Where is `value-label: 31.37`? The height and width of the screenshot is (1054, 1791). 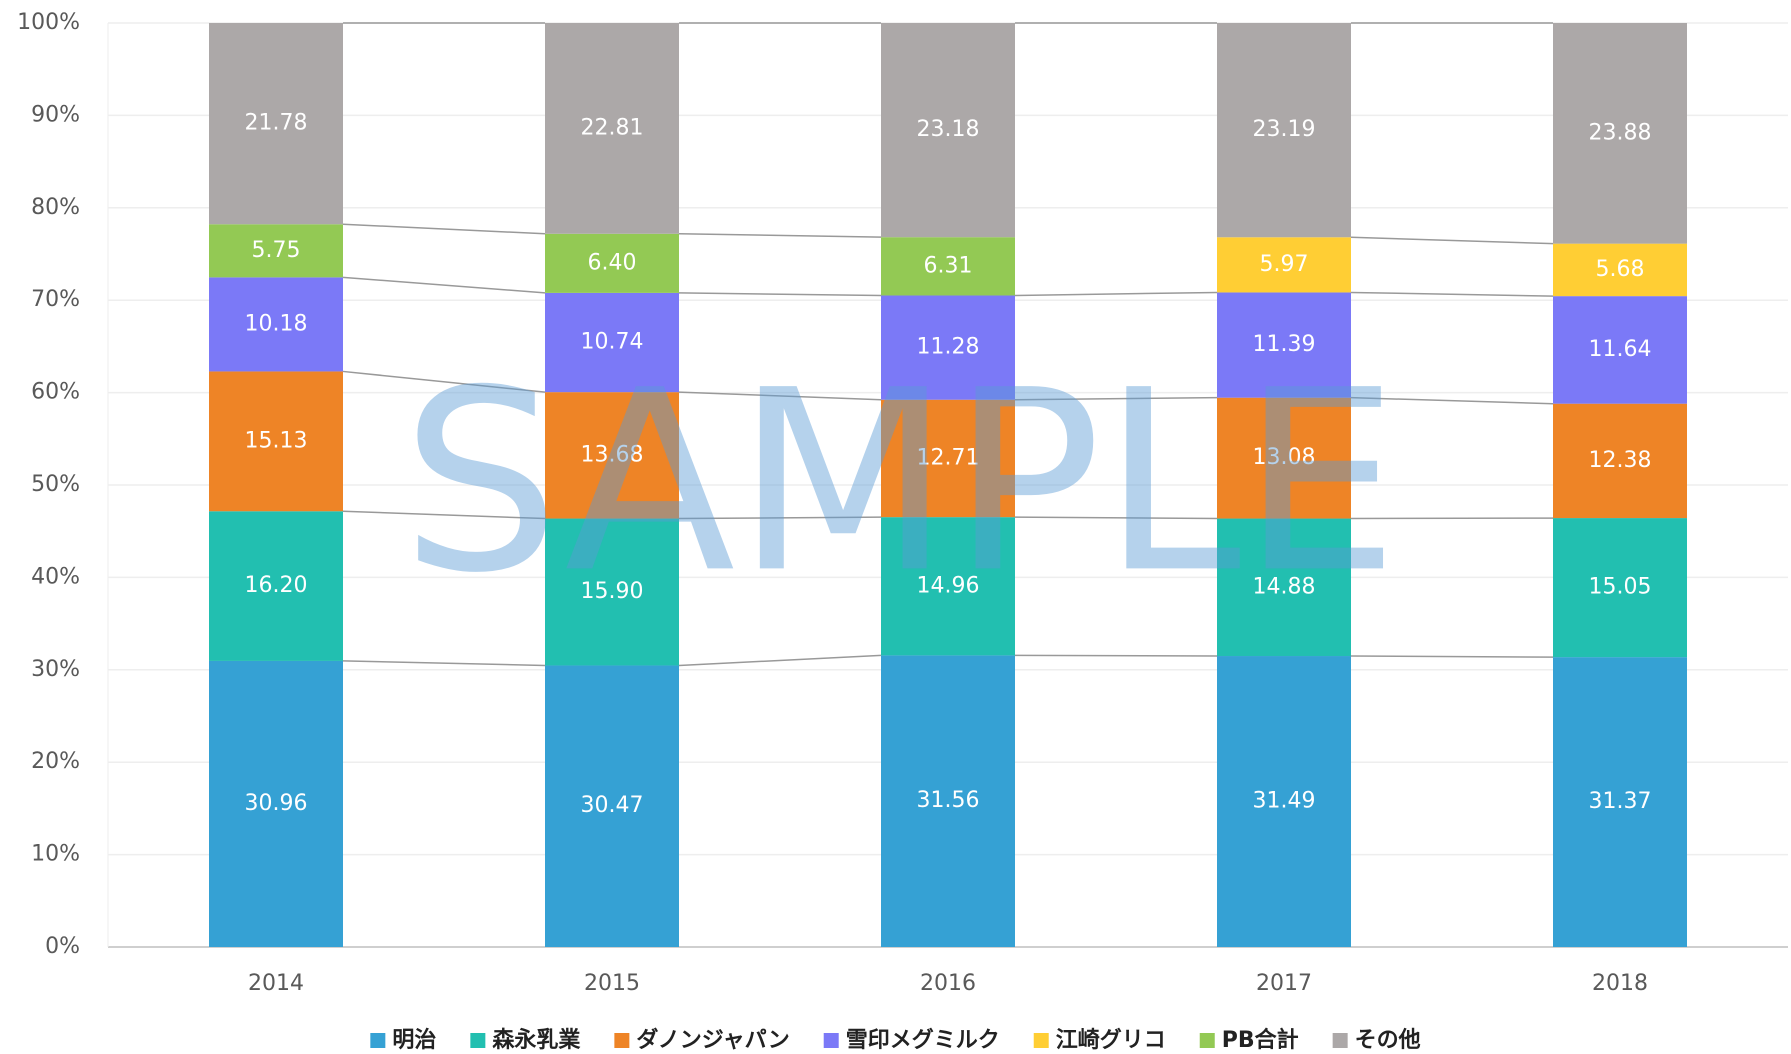 value-label: 31.37 is located at coordinates (1620, 801).